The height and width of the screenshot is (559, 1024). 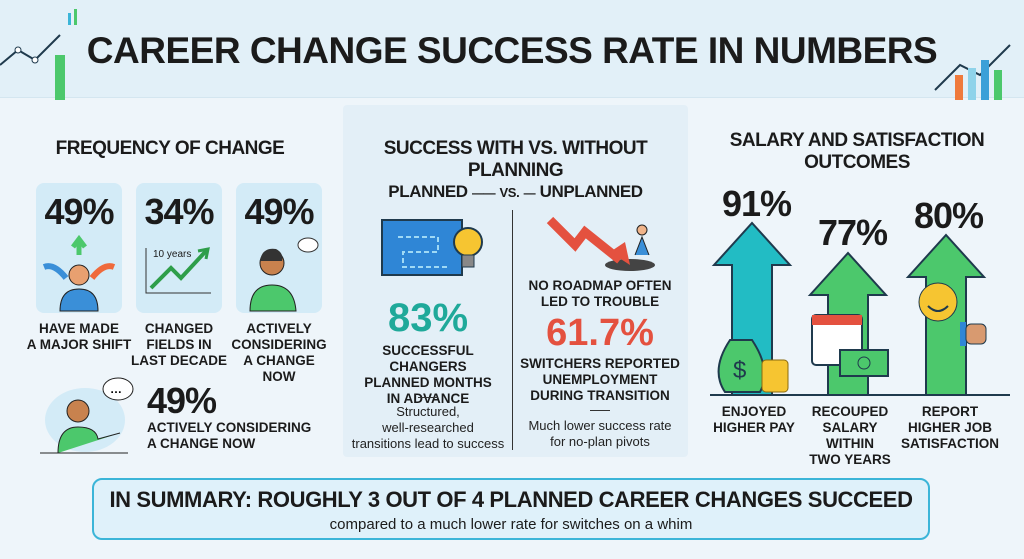 What do you see at coordinates (857, 151) in the screenshot?
I see `outcomes-title: SALARY AND SATISFACTION OUTCOMES` at bounding box center [857, 151].